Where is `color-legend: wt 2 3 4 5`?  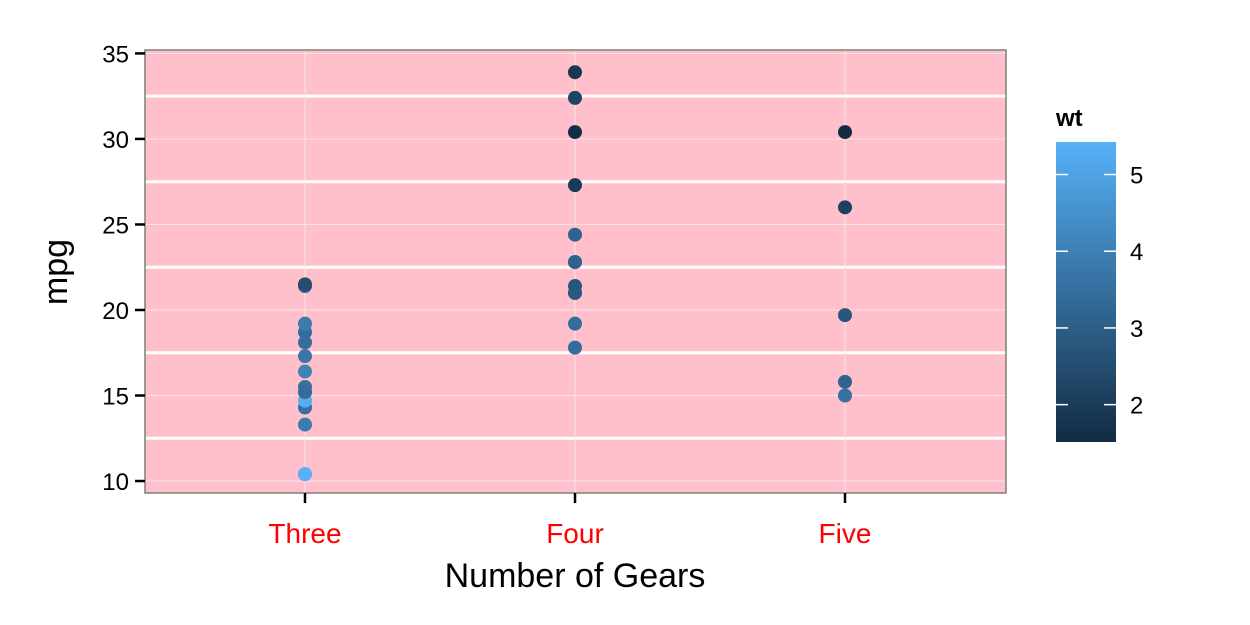 color-legend: wt 2 3 4 5 is located at coordinates (1099, 273).